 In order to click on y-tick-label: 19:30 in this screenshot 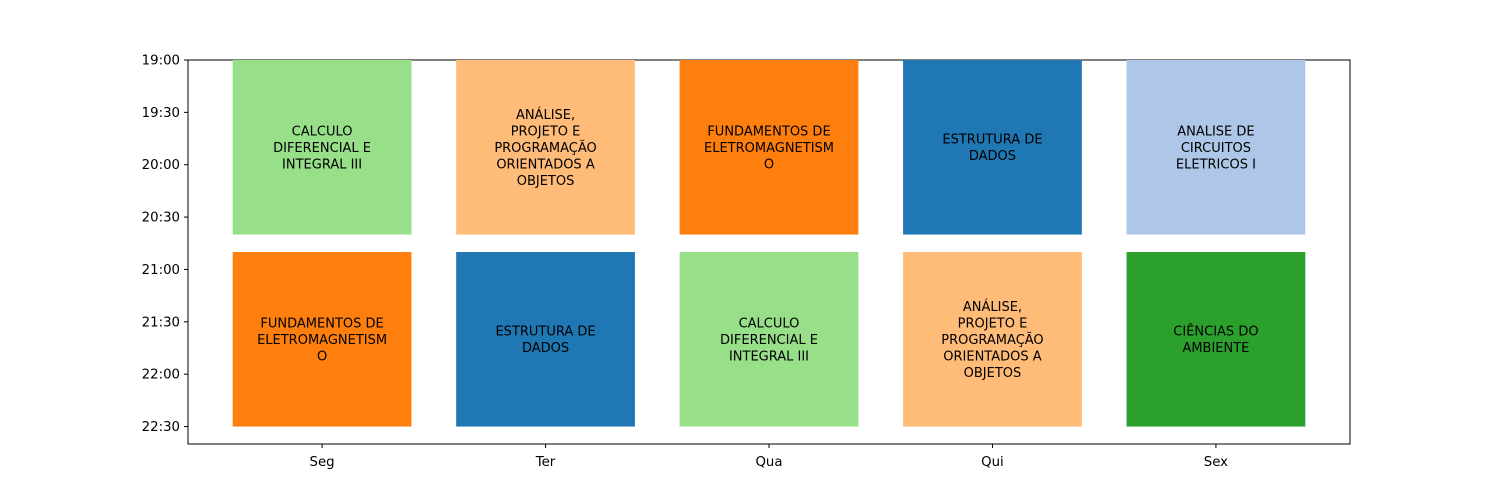, I will do `click(161, 113)`.